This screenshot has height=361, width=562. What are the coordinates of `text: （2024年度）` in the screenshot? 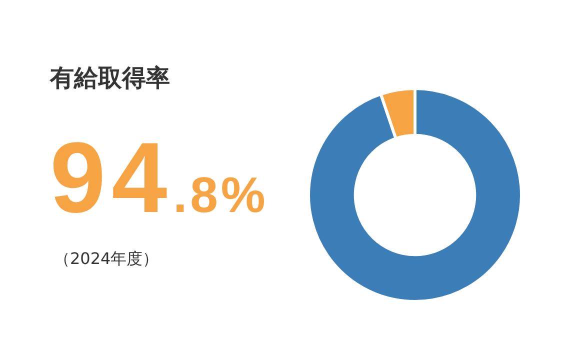 It's located at (106, 259).